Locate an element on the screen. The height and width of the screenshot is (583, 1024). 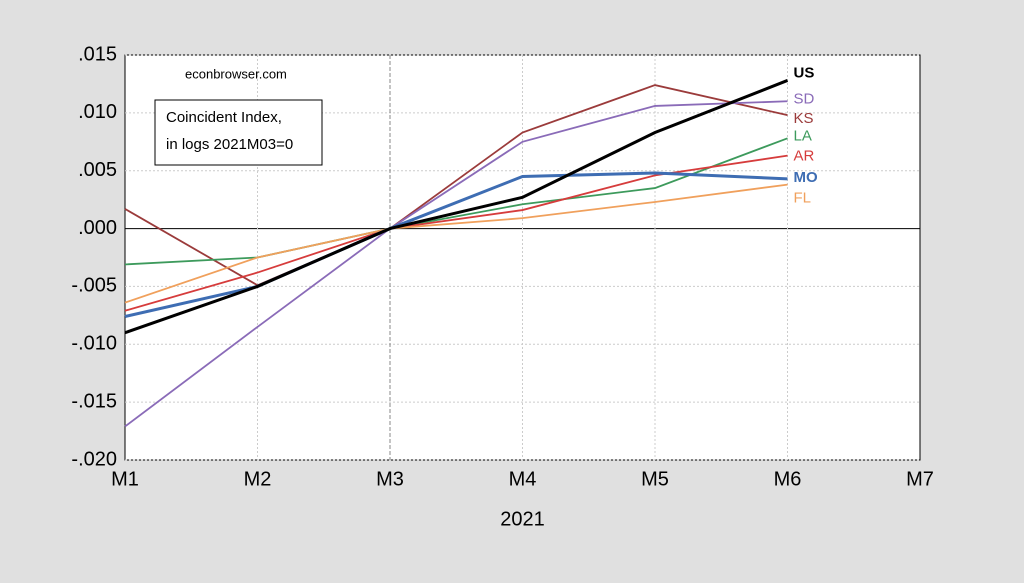
note-box is located at coordinates (238, 132).